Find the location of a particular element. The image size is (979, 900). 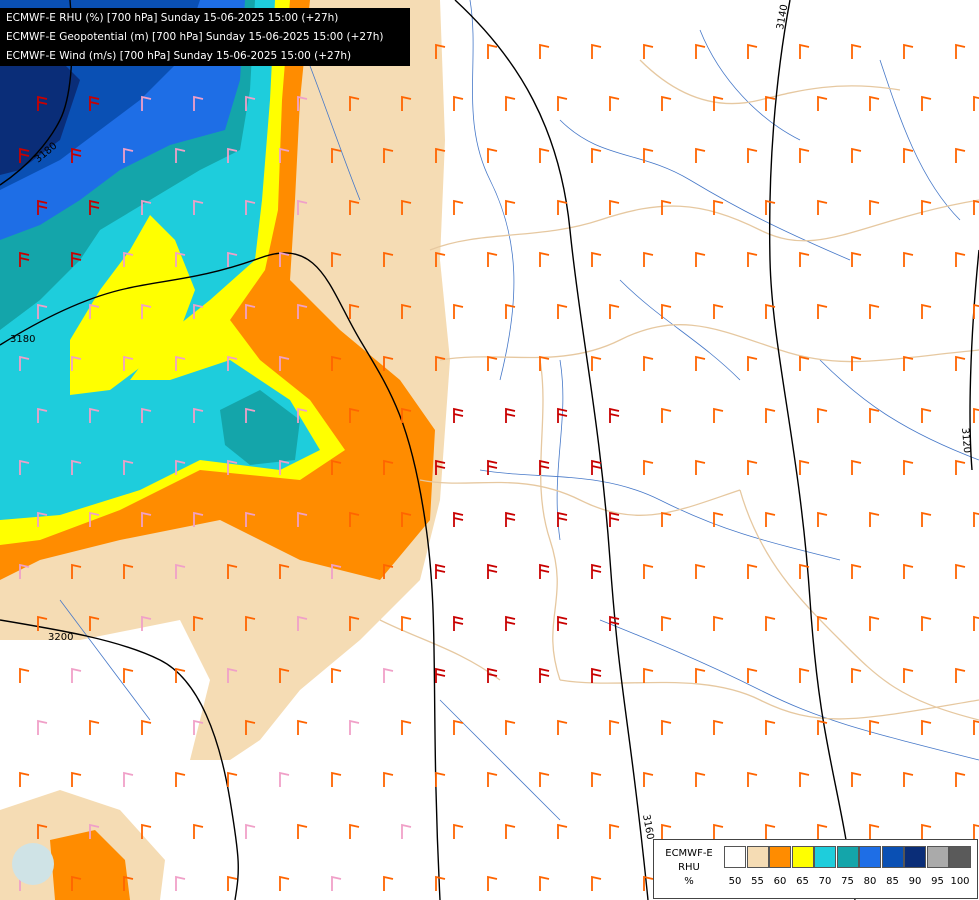

legend-tick-label: 50 is located at coordinates (735, 881).